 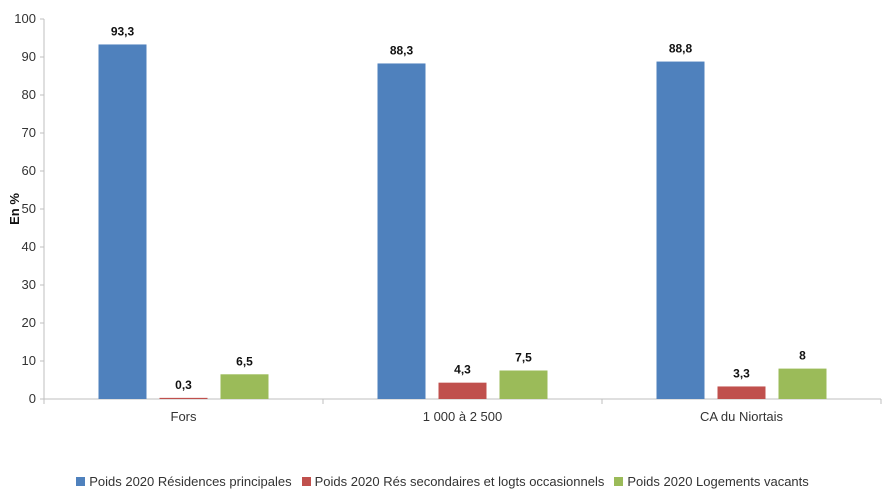 What do you see at coordinates (802, 356) in the screenshot?
I see `data-label: 8` at bounding box center [802, 356].